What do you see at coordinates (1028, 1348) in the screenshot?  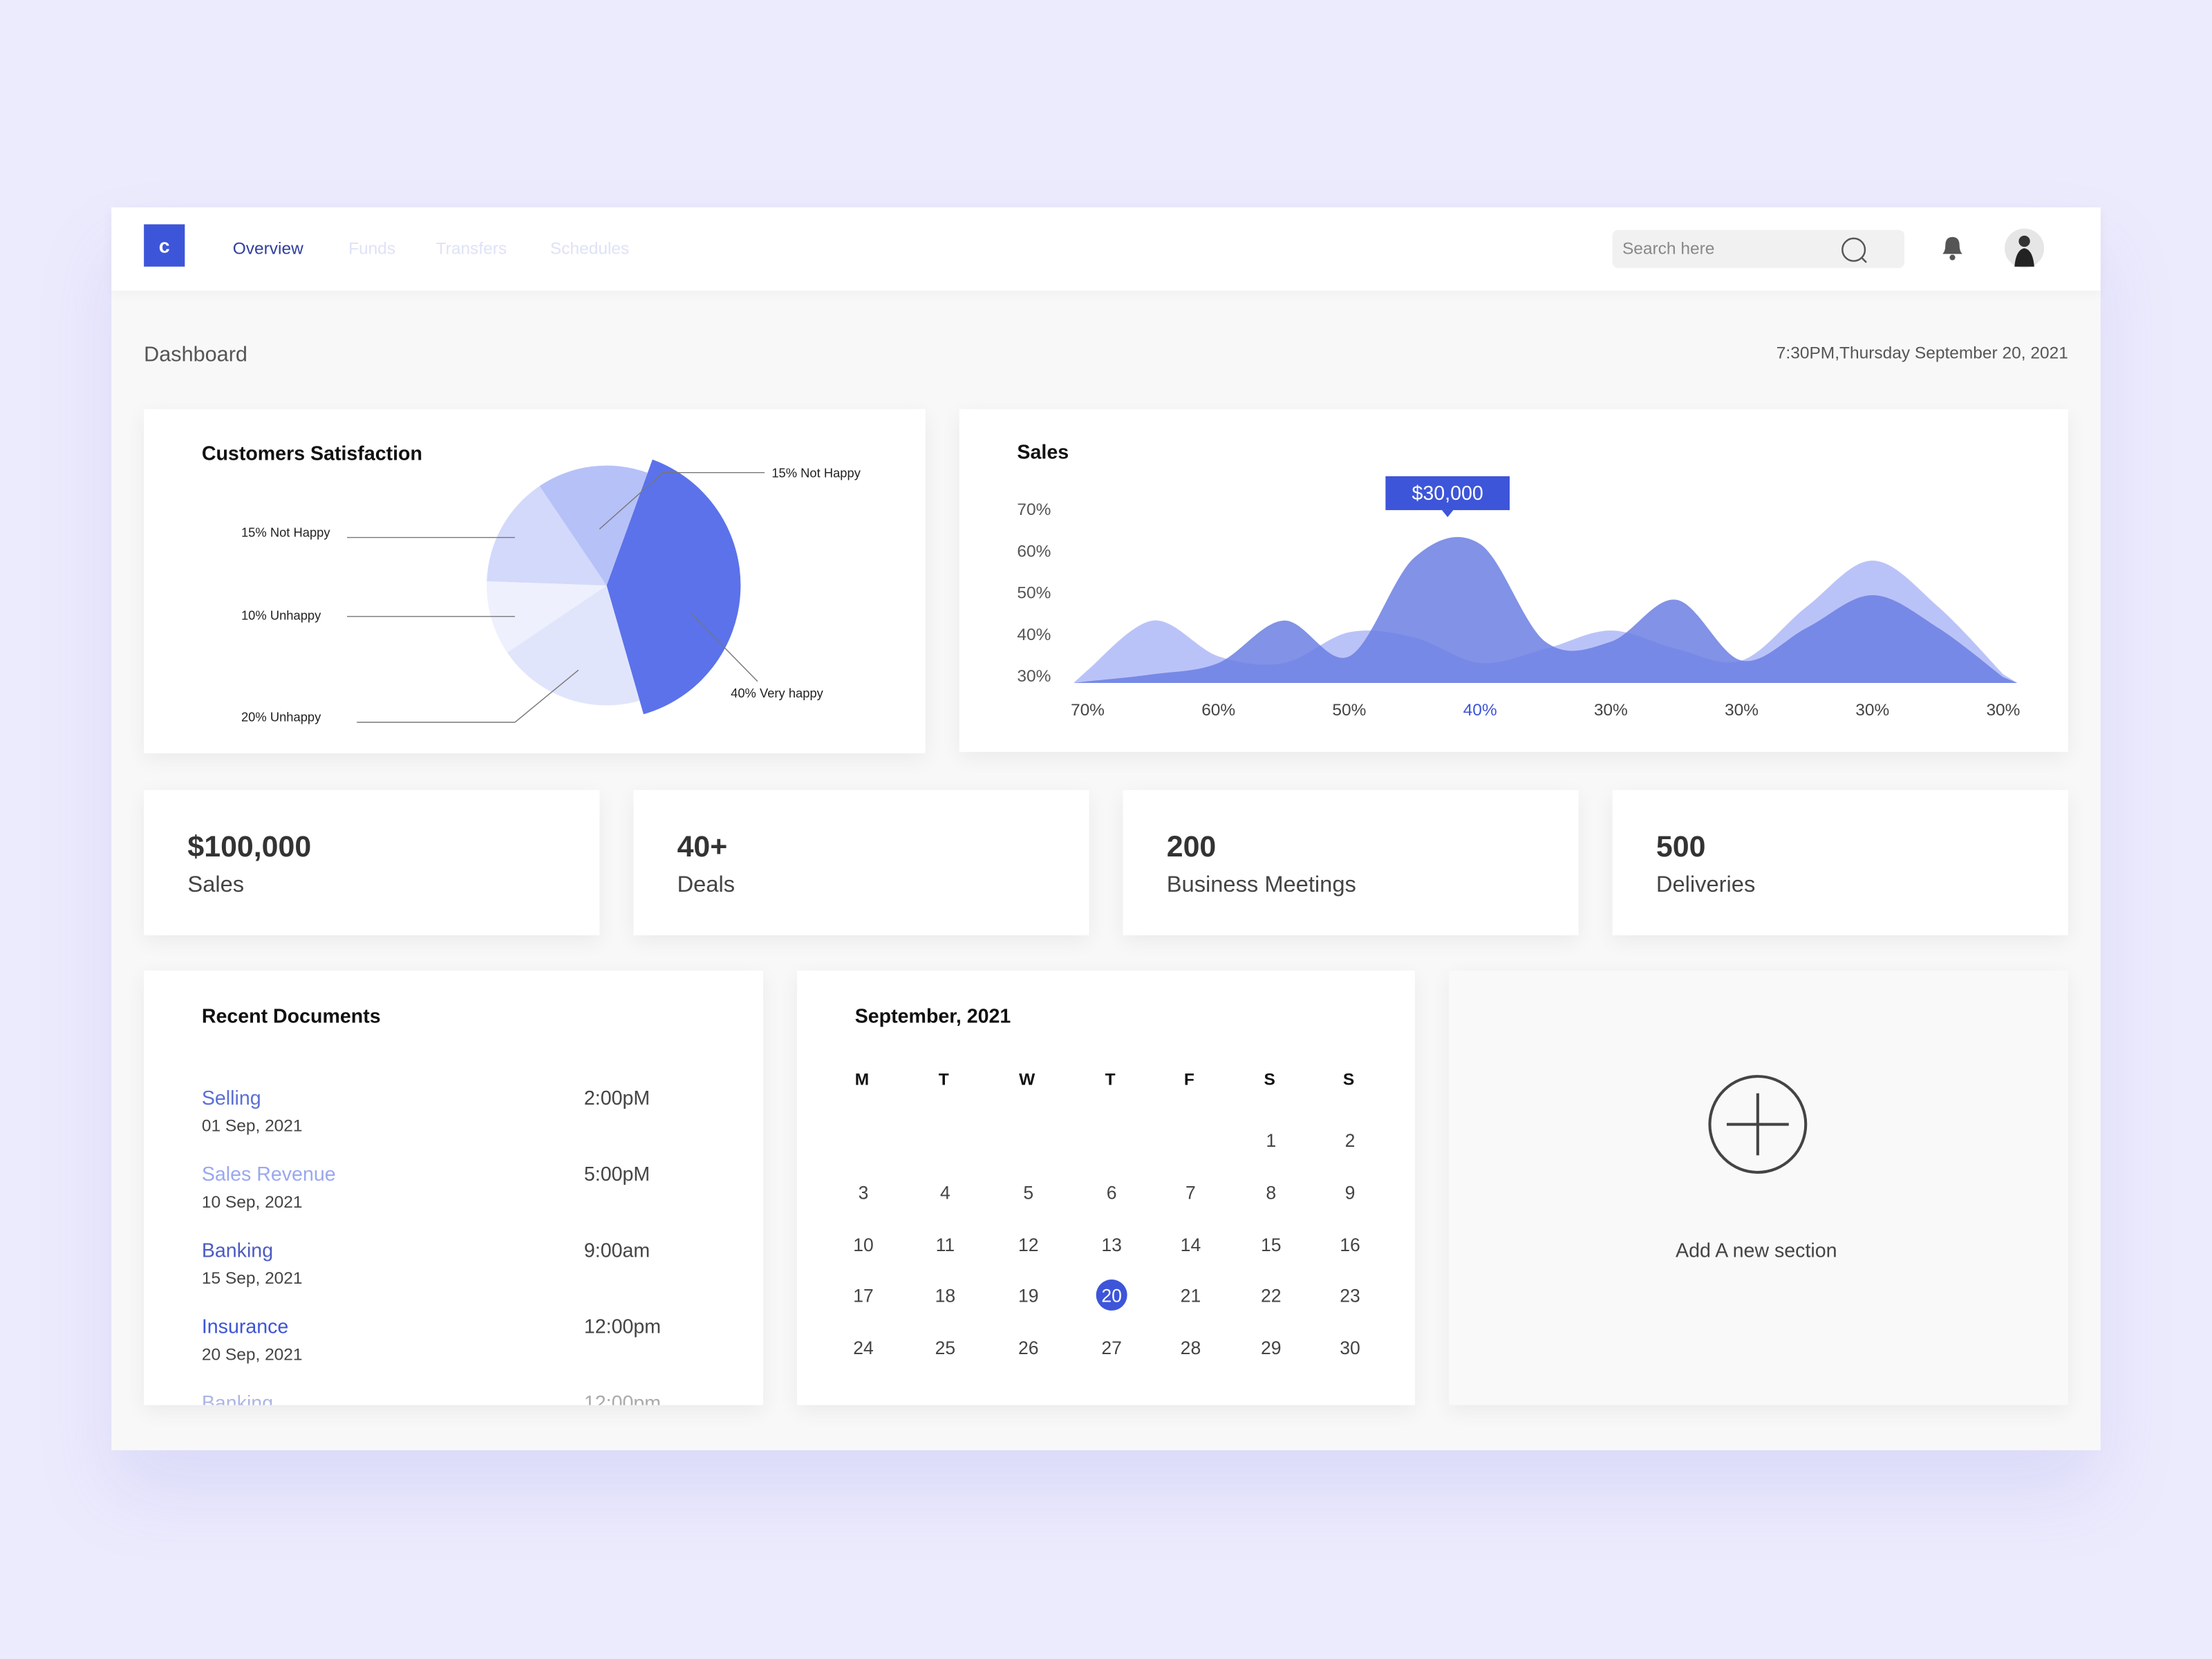 I see `day: 26` at bounding box center [1028, 1348].